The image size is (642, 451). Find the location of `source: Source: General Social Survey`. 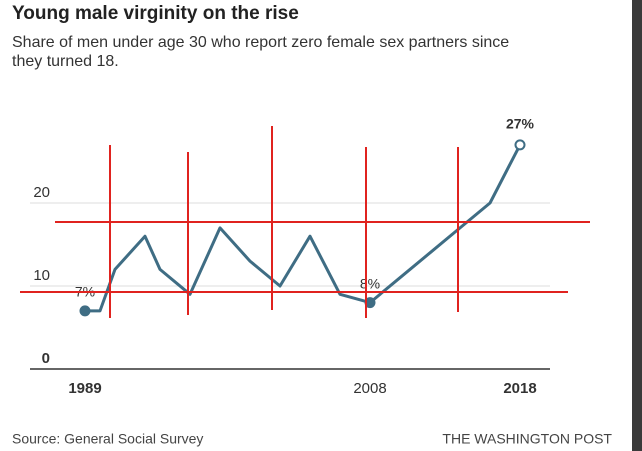

source: Source: General Social Survey is located at coordinates (107, 439).